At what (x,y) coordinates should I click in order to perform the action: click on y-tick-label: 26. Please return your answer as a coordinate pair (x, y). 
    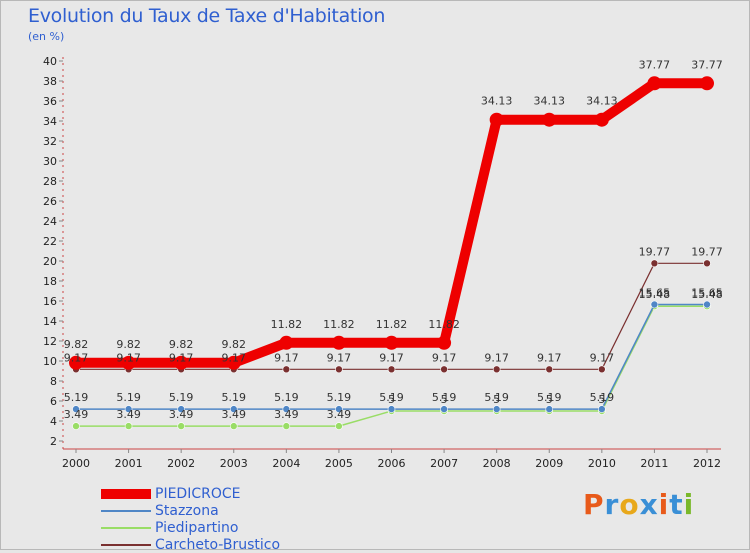
    Looking at the image, I should click on (50, 201).